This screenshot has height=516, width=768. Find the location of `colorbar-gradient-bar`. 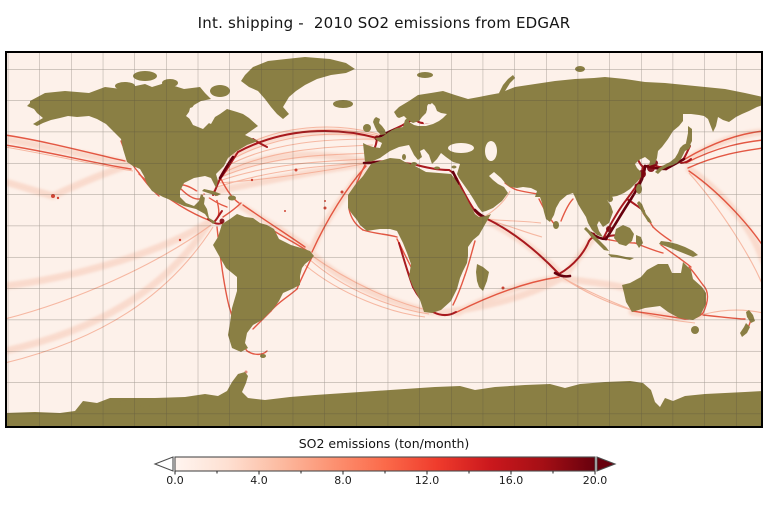

colorbar-gradient-bar is located at coordinates (385, 464).